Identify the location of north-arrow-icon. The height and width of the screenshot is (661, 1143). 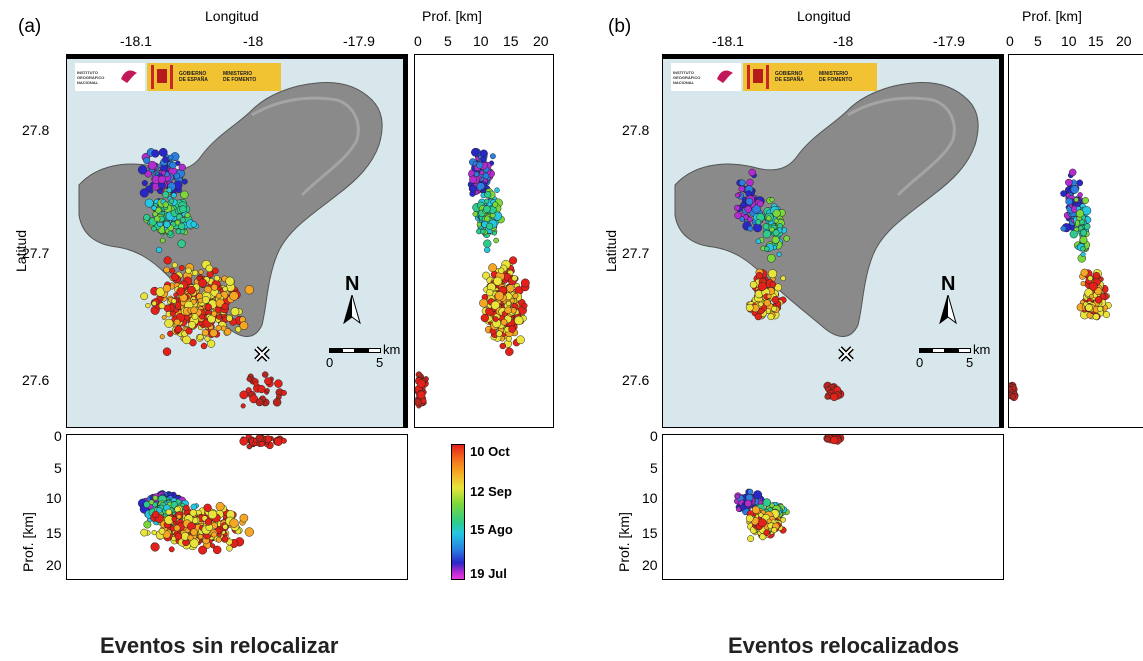
(948, 310).